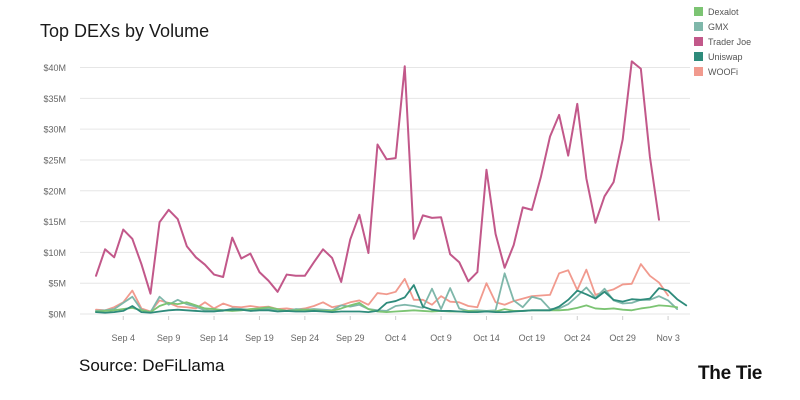 This screenshot has height=400, width=800. I want to click on legend-item: WOOFi, so click(722, 71).